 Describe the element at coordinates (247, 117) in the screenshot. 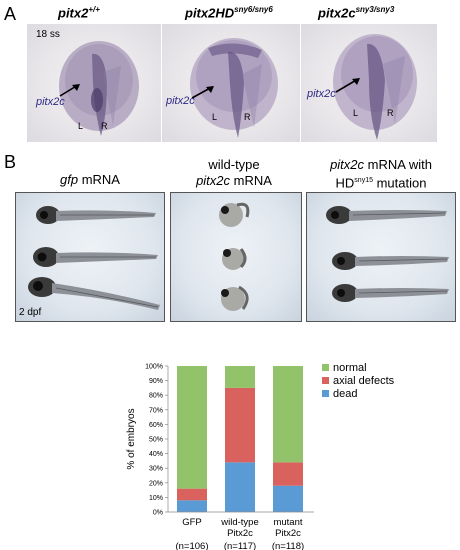

I see `right-label-2: R` at that location.